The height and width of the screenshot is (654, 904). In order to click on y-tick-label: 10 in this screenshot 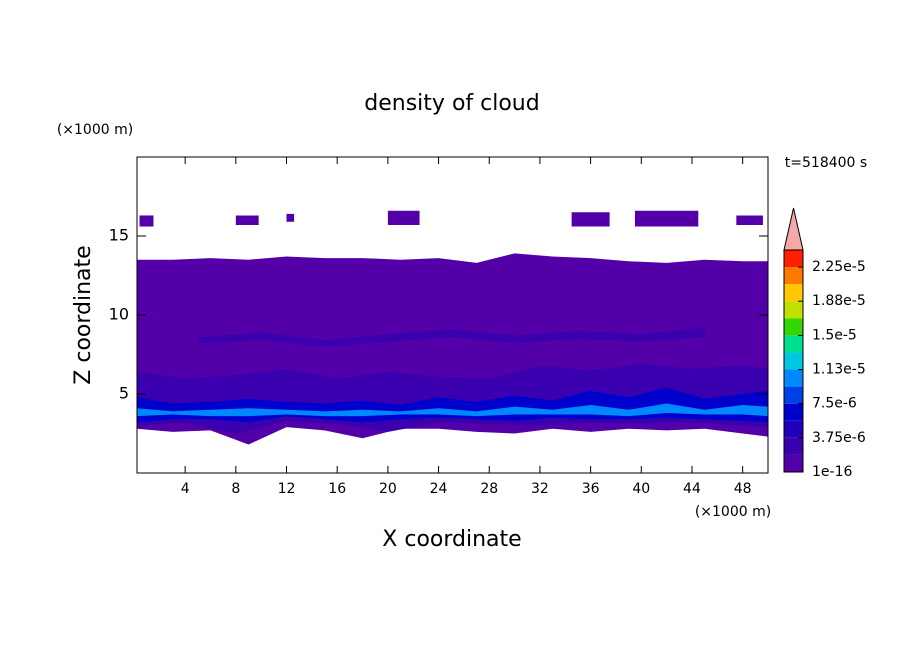, I will do `click(119, 314)`.